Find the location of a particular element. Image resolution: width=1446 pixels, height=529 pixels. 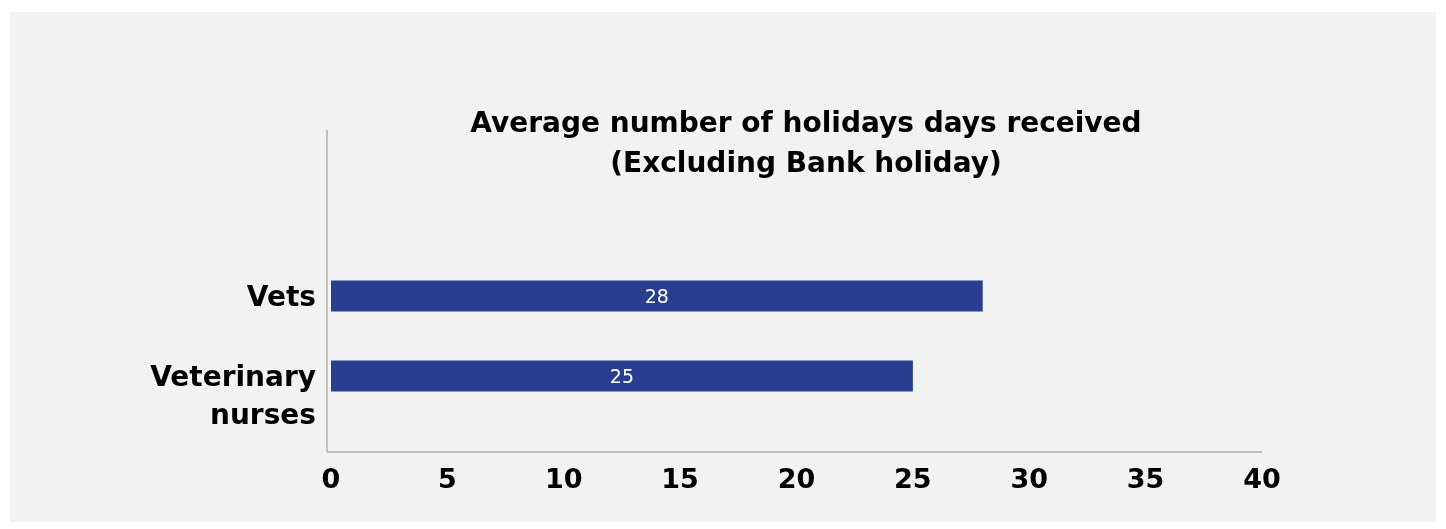

data-label: 28 is located at coordinates (656, 295).